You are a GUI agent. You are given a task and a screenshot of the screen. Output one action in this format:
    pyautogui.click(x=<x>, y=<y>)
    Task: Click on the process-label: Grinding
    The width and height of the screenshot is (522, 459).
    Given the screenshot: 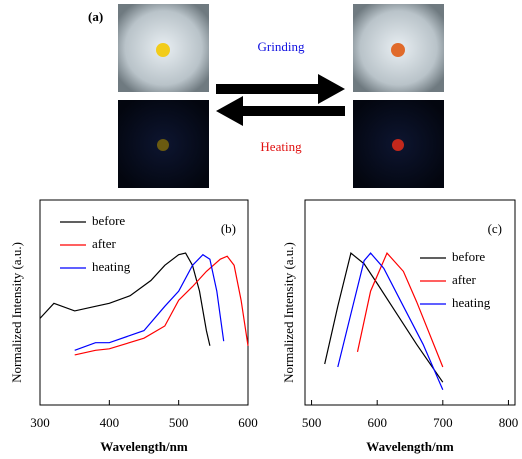 What is the action you would take?
    pyautogui.click(x=281, y=46)
    